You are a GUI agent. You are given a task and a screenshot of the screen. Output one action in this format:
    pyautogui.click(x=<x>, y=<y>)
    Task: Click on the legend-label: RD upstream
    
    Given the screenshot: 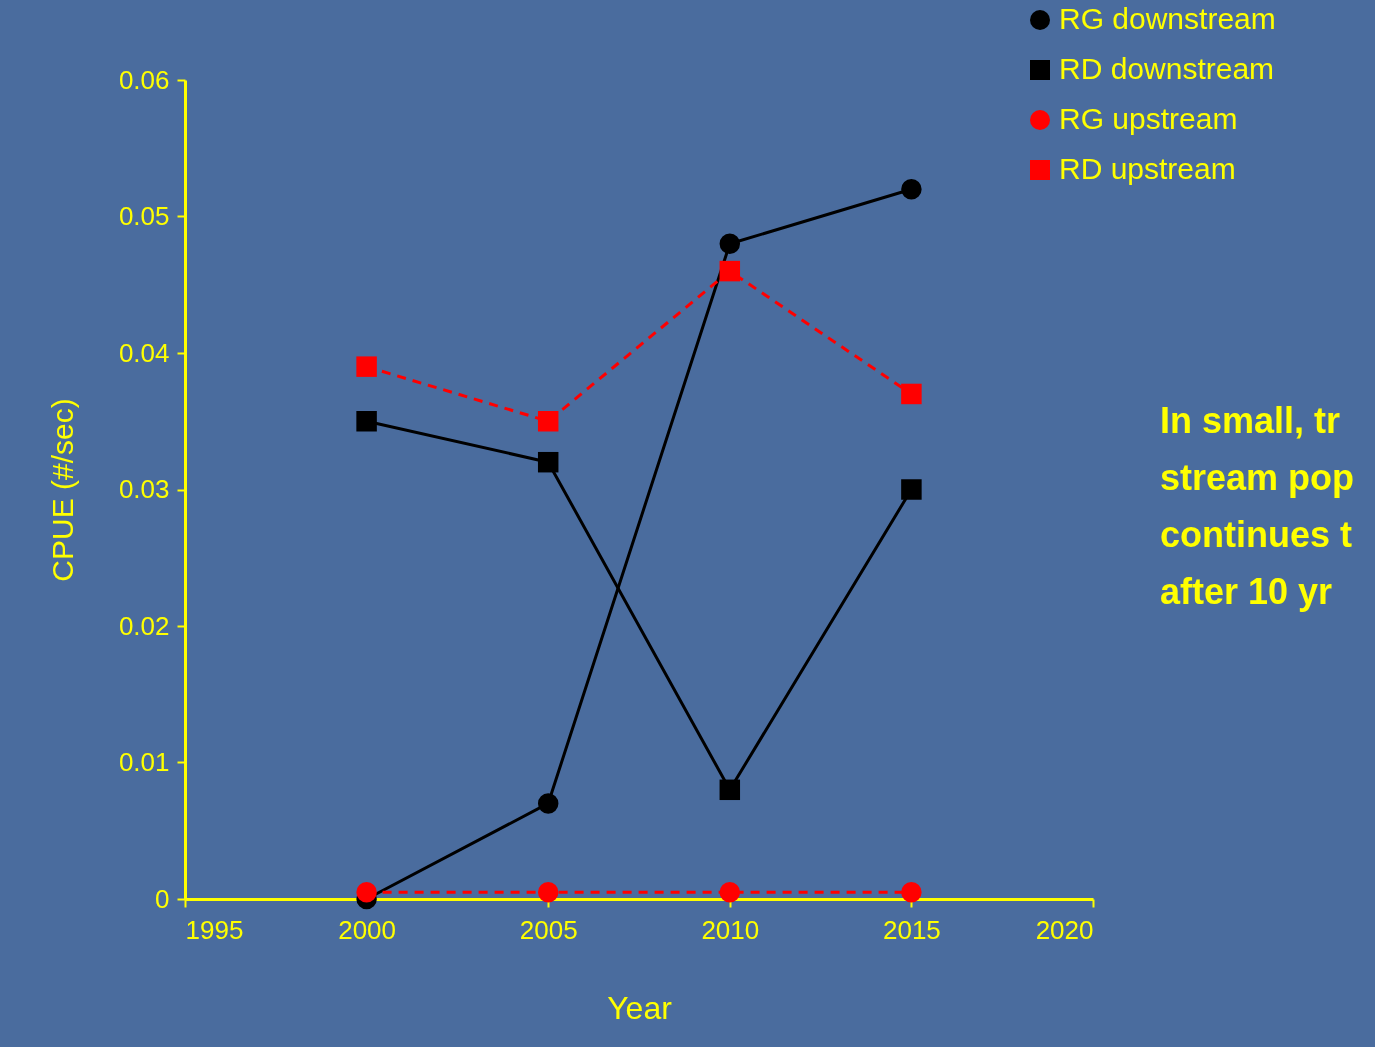 What is the action you would take?
    pyautogui.click(x=1147, y=168)
    